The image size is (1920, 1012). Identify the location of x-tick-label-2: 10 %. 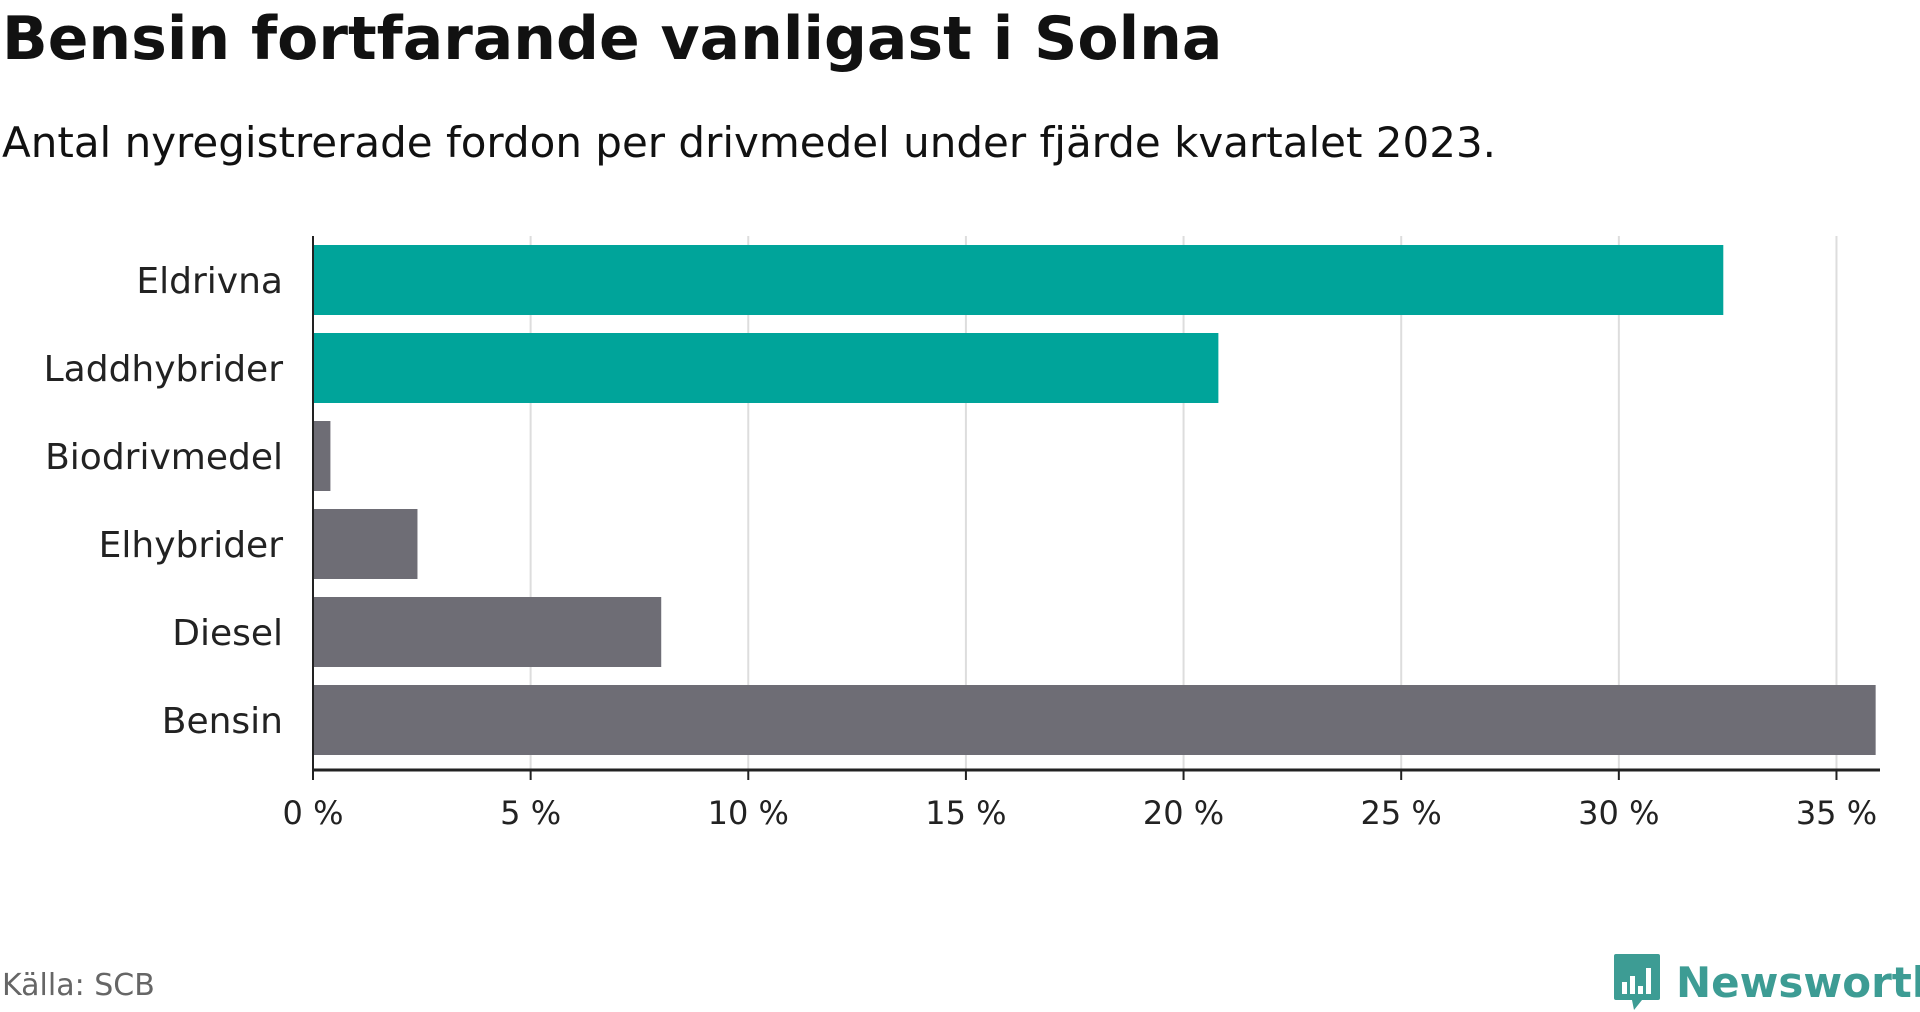
(748, 813).